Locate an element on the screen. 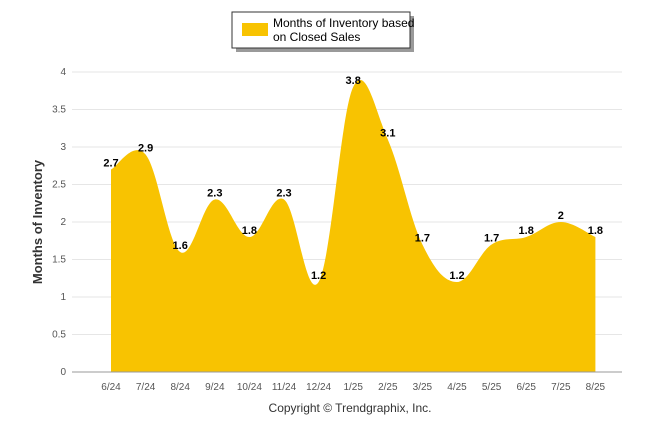  x-tick-label: 10/24 is located at coordinates (249, 387).